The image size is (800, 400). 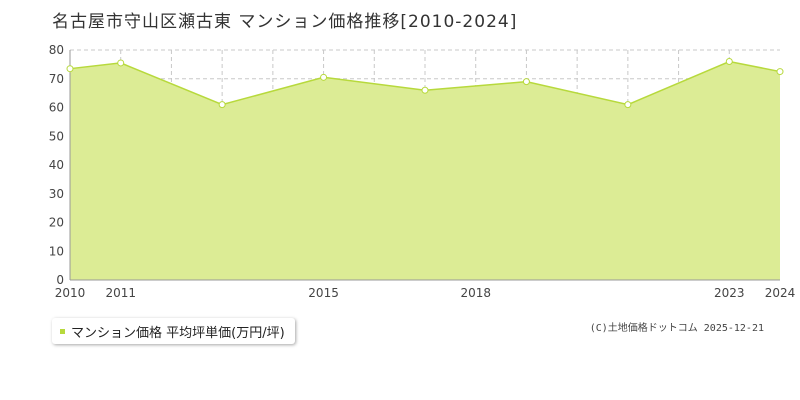 What do you see at coordinates (56, 251) in the screenshot?
I see `y-tick-label: 10` at bounding box center [56, 251].